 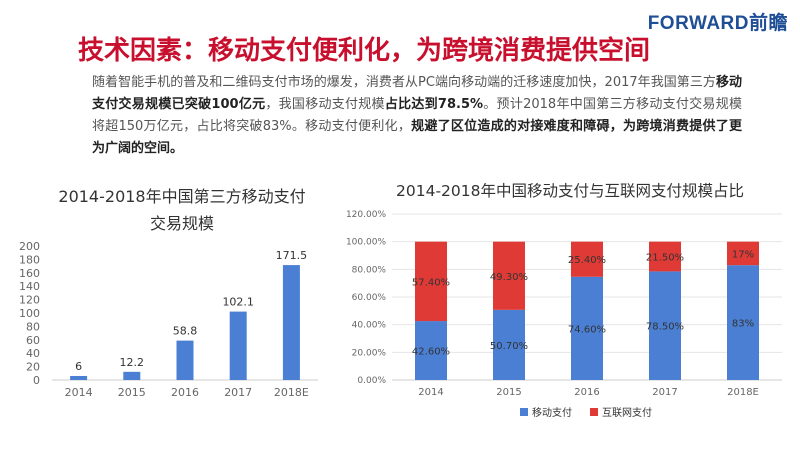 I want to click on mobile-value-label: 83%, so click(x=743, y=324).